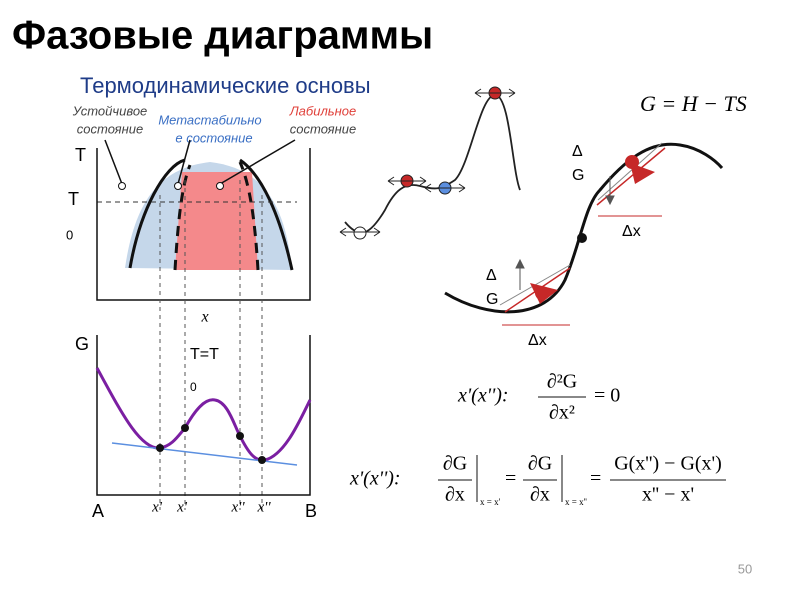 This screenshot has width=800, height=600. What do you see at coordinates (193, 387) in the screenshot?
I see `condition: 0` at bounding box center [193, 387].